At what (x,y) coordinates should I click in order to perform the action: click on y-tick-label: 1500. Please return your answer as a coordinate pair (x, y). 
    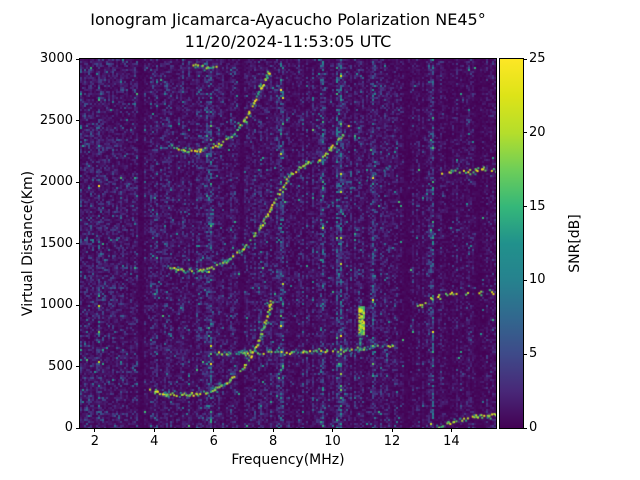
    Looking at the image, I should click on (56, 243).